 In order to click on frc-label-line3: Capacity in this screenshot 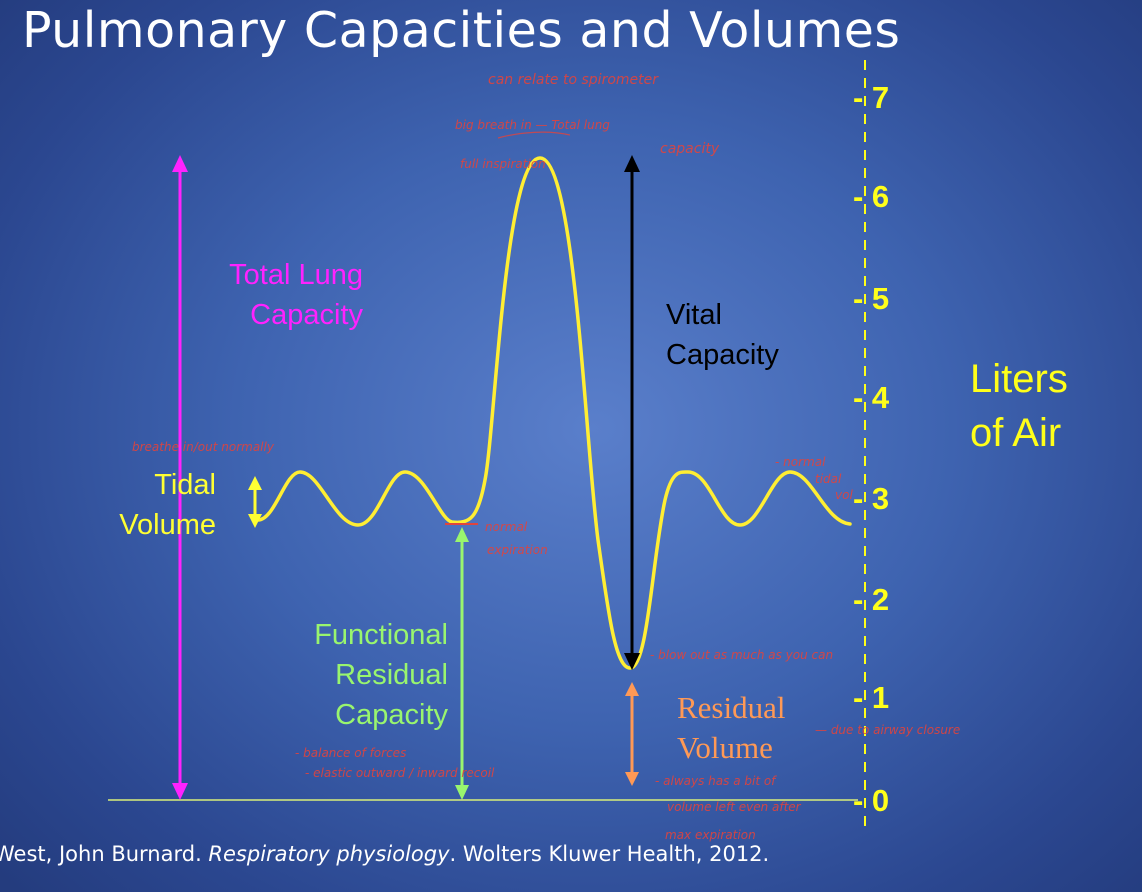, I will do `click(391, 715)`.